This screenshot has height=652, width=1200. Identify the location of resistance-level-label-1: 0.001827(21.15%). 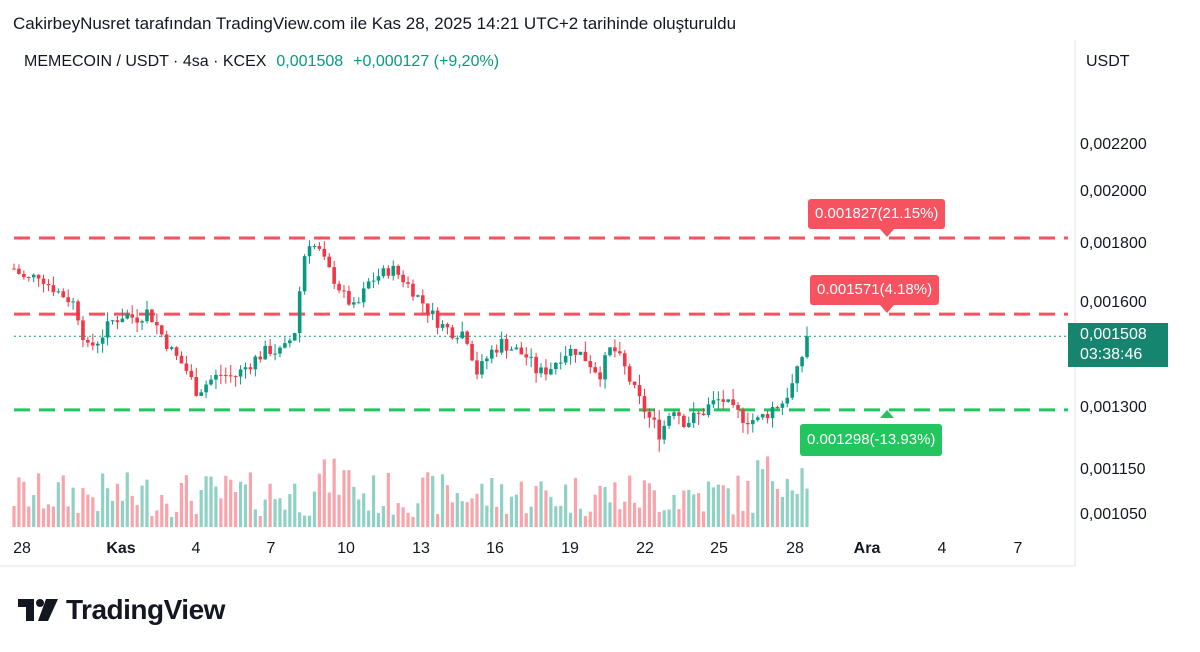
(877, 214).